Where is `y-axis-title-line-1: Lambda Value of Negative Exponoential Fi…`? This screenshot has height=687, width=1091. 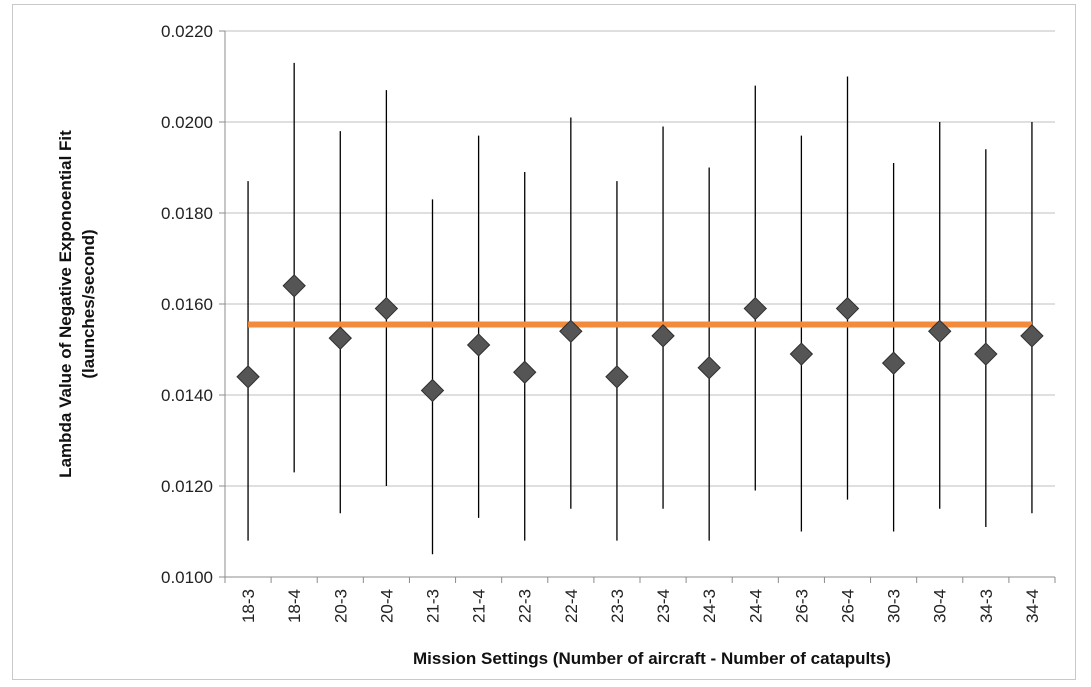 y-axis-title-line-1: Lambda Value of Negative Exponoential Fi… is located at coordinates (65, 304).